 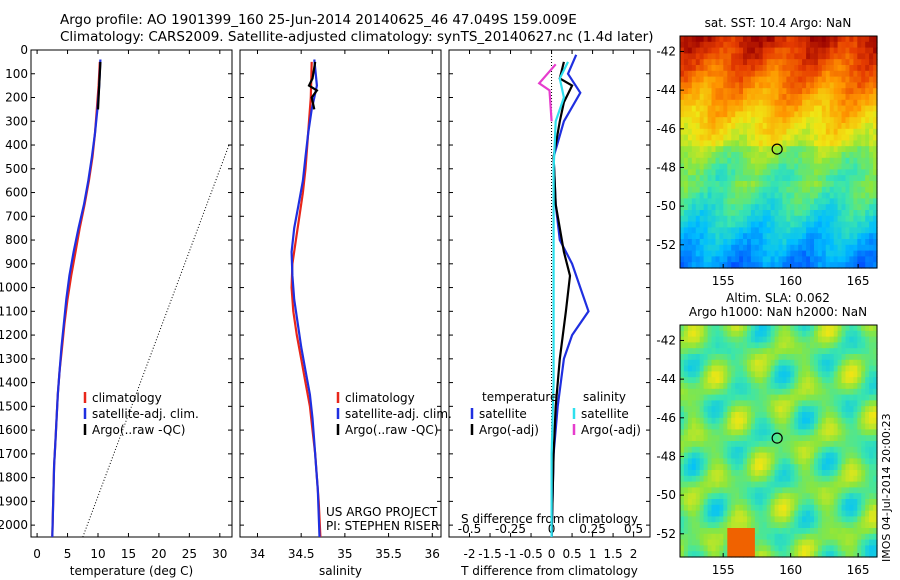 What do you see at coordinates (510, 529) in the screenshot?
I see `difference-xtick2-label: -0.25` at bounding box center [510, 529].